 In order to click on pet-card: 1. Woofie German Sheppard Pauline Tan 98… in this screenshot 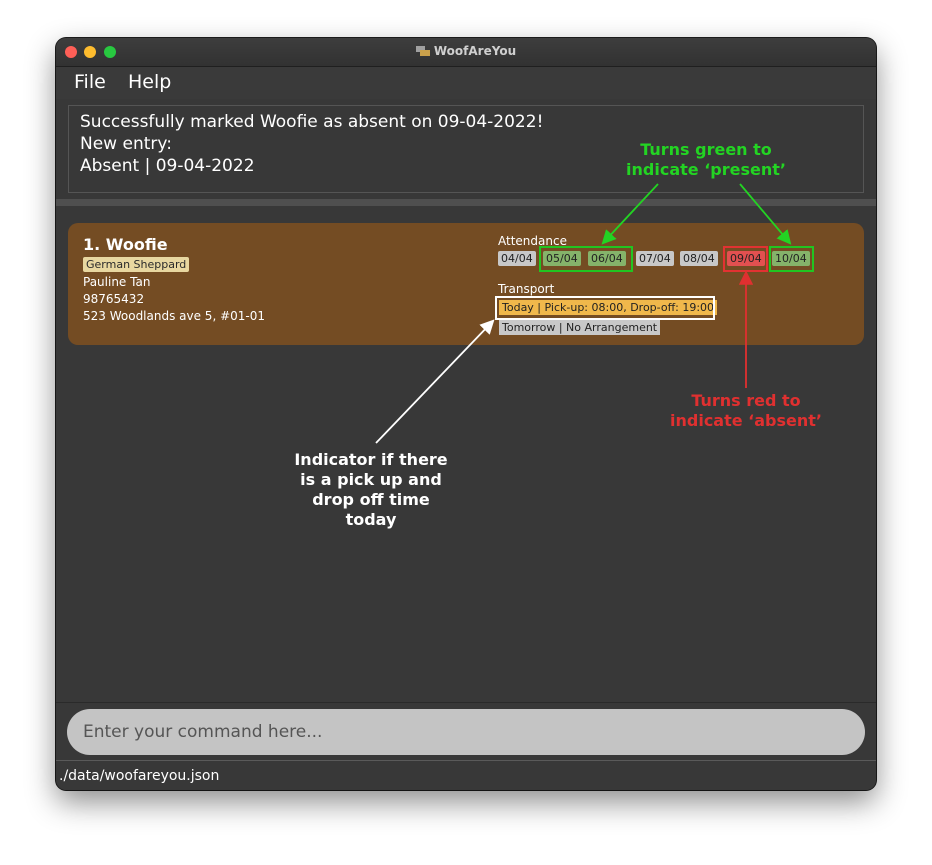, I will do `click(466, 284)`.